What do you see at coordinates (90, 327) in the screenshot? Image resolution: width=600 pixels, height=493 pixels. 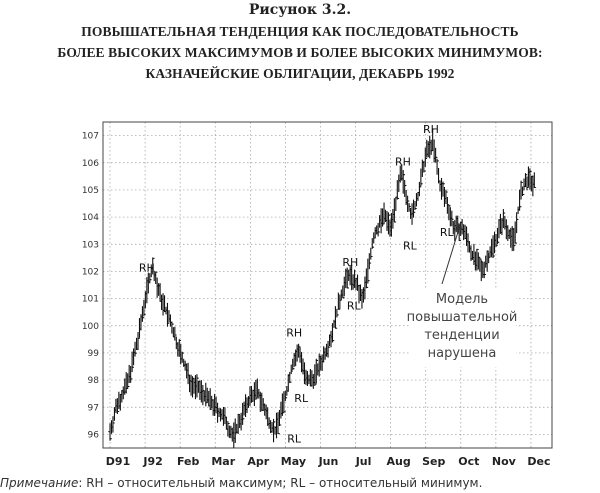 I see `y-tick-label: 100` at bounding box center [90, 327].